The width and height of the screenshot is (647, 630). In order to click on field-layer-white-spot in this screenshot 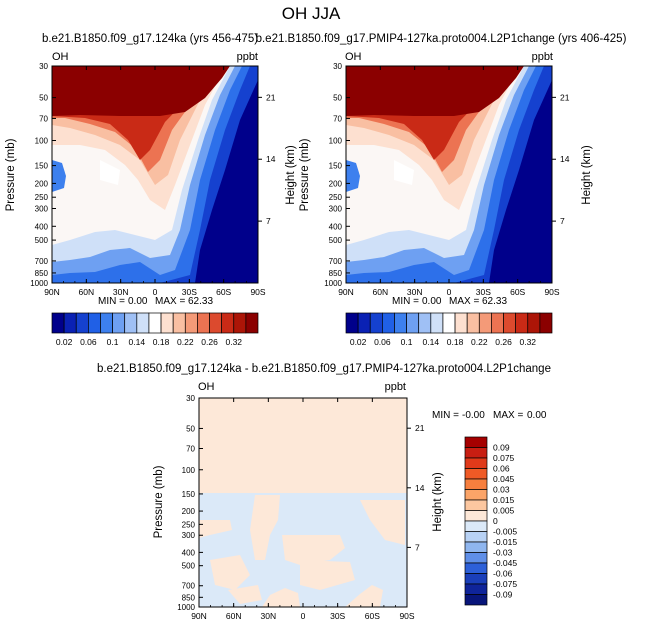, I will do `click(404, 172)`.